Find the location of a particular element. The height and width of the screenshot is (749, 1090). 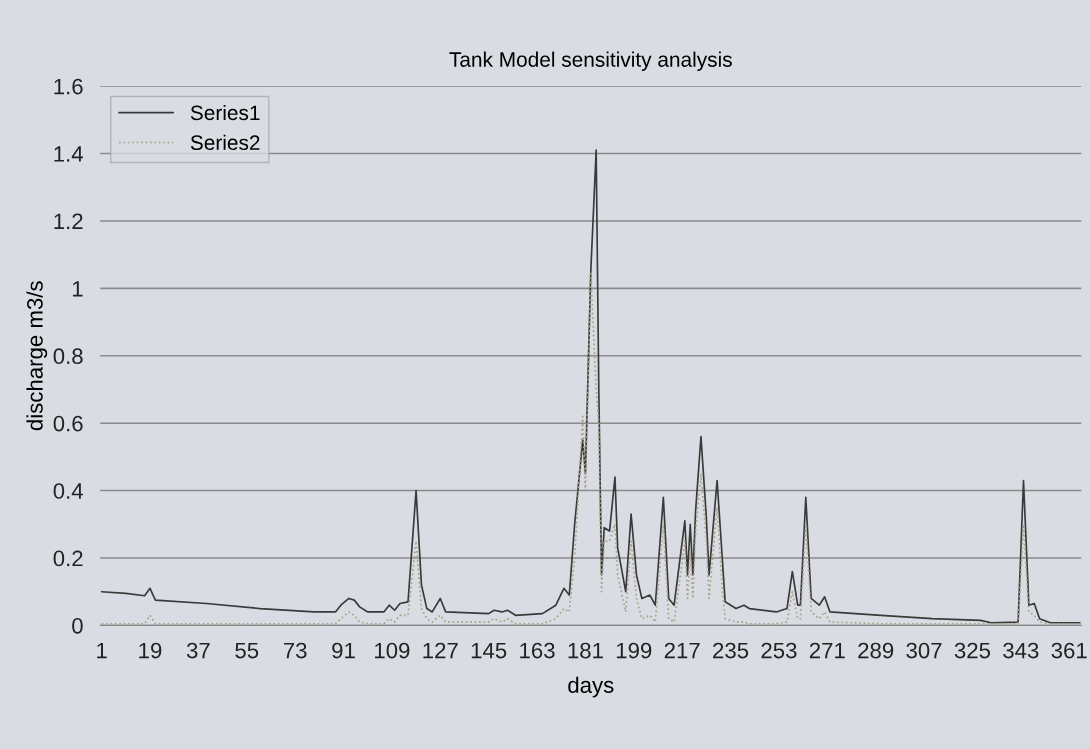

y-tick-label: 0.2 is located at coordinates (68, 558).